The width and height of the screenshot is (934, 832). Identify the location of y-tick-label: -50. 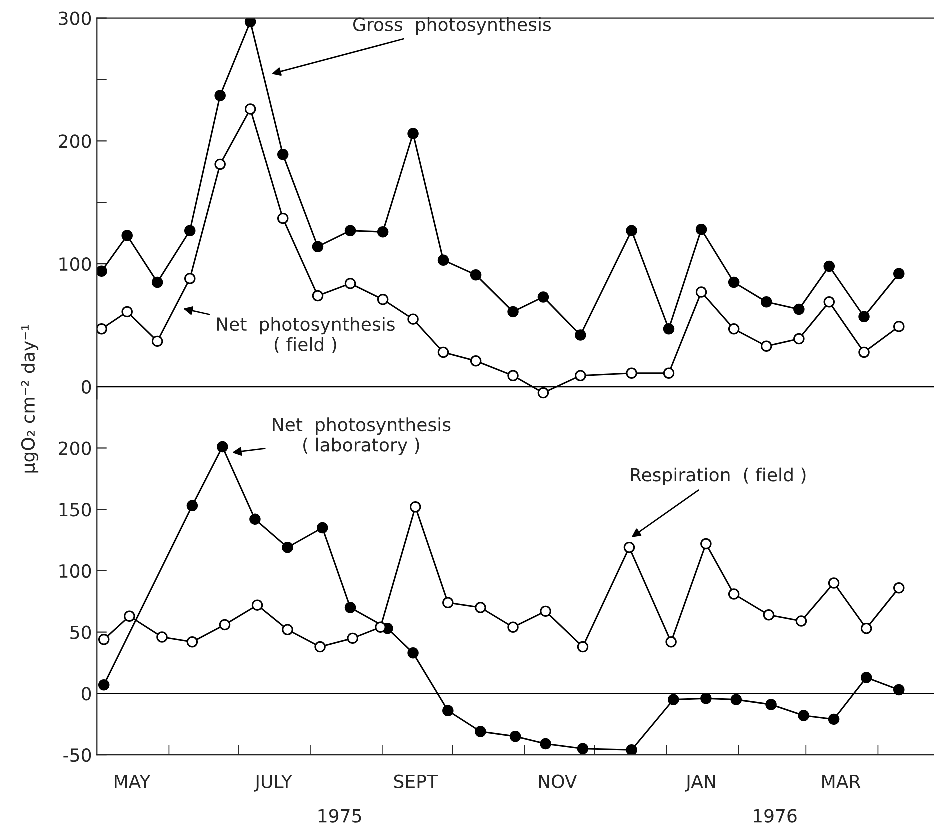
(78, 755).